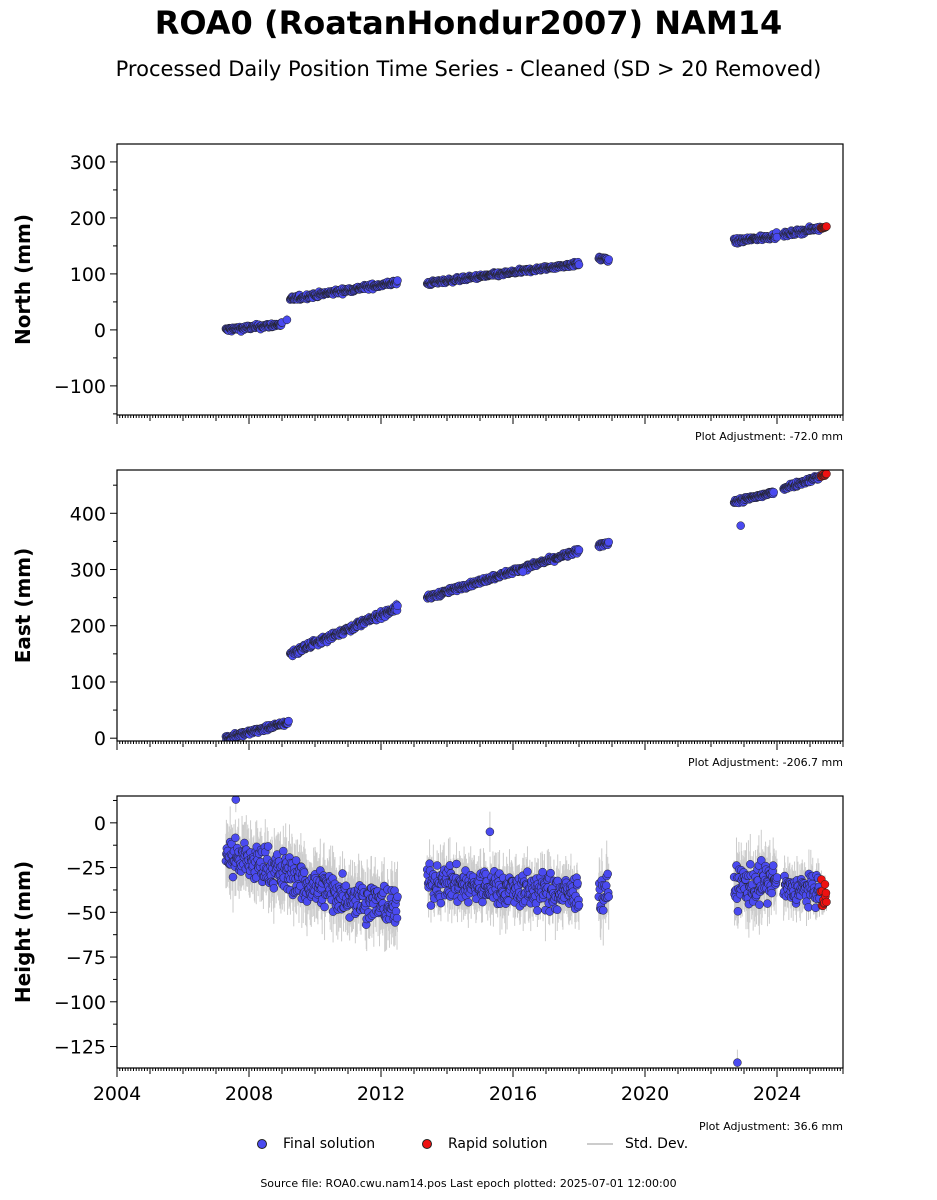 The height and width of the screenshot is (1200, 937). What do you see at coordinates (769, 436) in the screenshot?
I see `plot-adjustment-label: Plot Adjustment: -72.0 mm` at bounding box center [769, 436].